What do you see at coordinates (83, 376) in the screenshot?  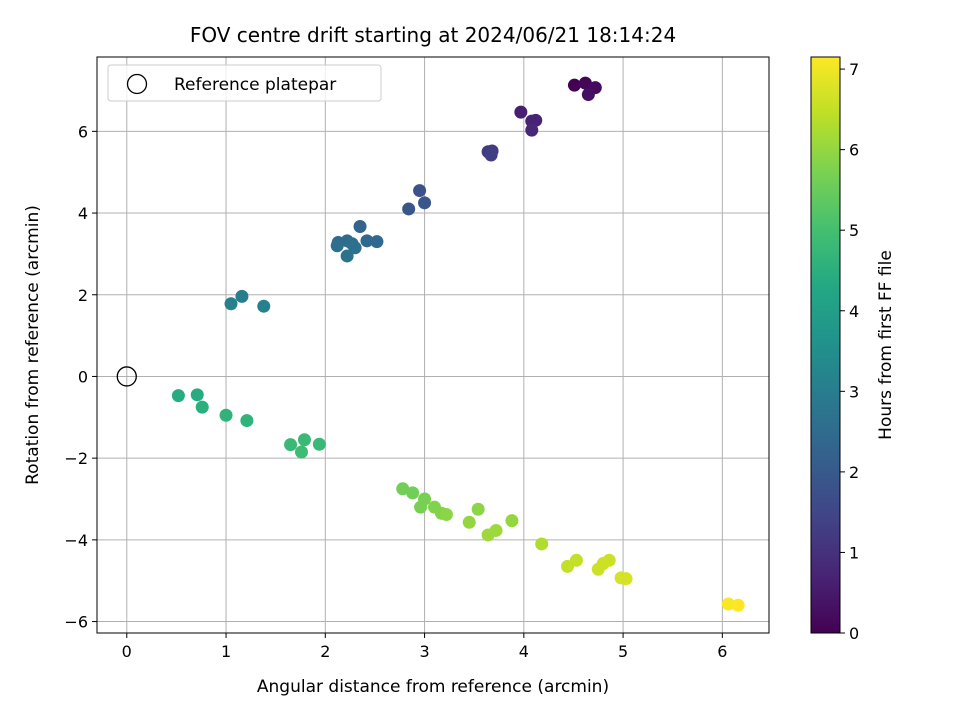 I see `y-tick-label: 0` at bounding box center [83, 376].